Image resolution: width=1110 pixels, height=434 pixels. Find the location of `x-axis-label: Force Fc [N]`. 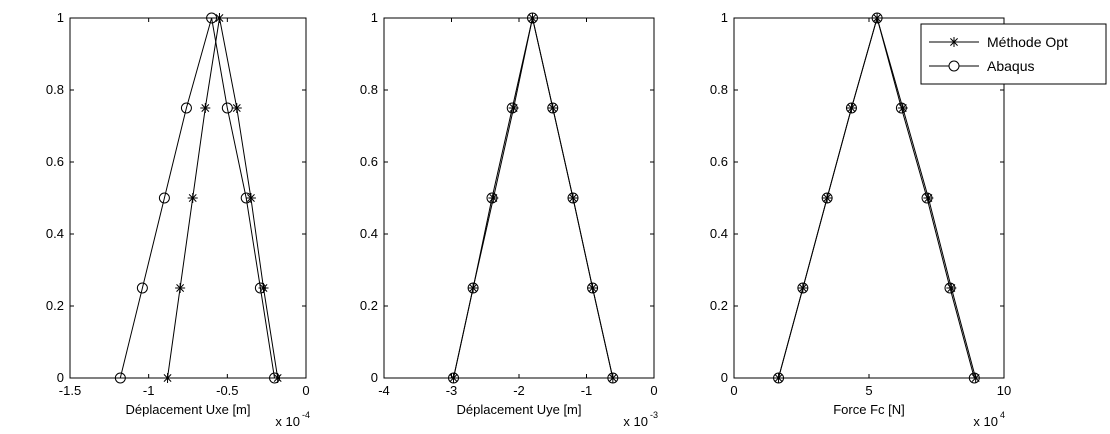

x-axis-label: Force Fc [N] is located at coordinates (869, 409).